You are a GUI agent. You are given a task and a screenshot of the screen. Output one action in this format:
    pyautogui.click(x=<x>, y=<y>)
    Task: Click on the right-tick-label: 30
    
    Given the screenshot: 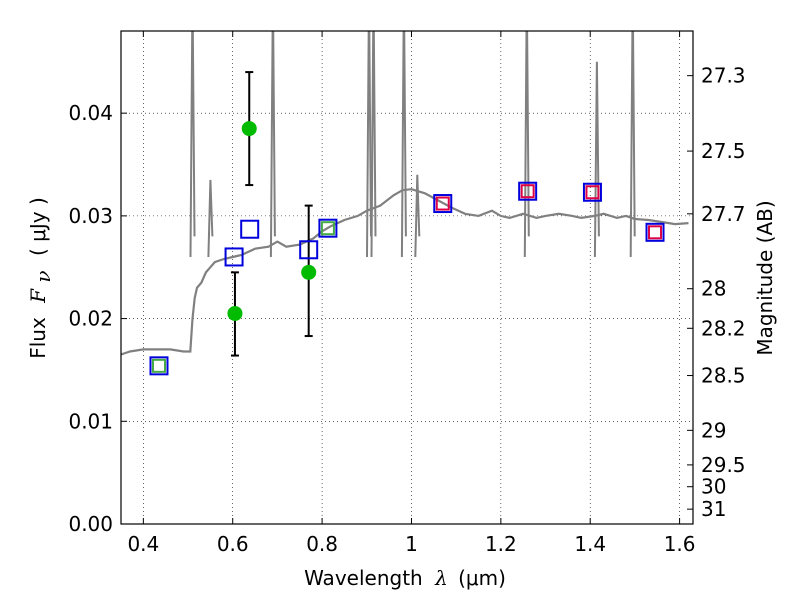 What is the action you would take?
    pyautogui.click(x=713, y=487)
    